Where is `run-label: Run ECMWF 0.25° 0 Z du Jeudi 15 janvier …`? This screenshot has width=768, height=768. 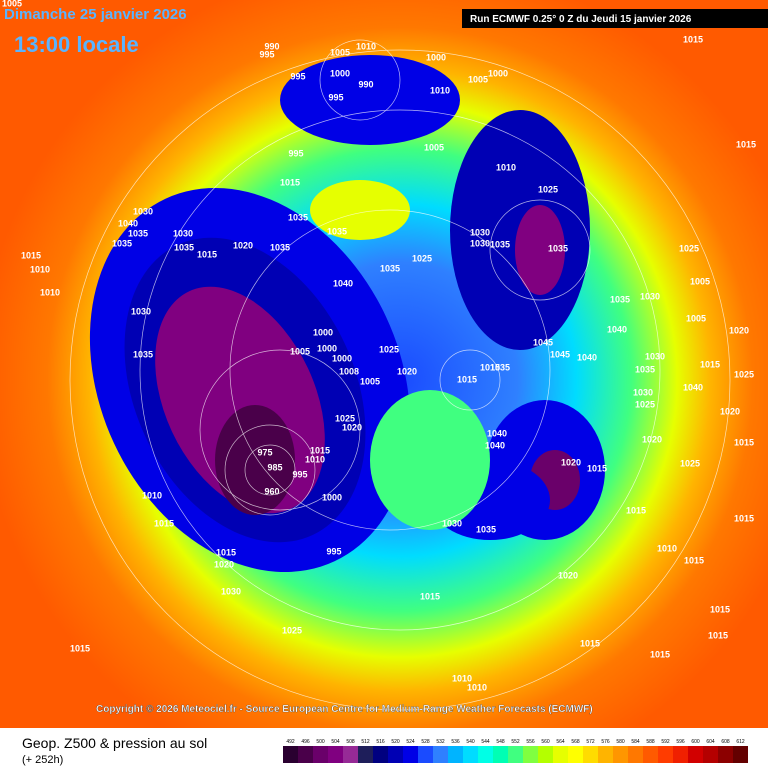
run-label: Run ECMWF 0.25° 0 Z du Jeudi 15 janvier … is located at coordinates (581, 19).